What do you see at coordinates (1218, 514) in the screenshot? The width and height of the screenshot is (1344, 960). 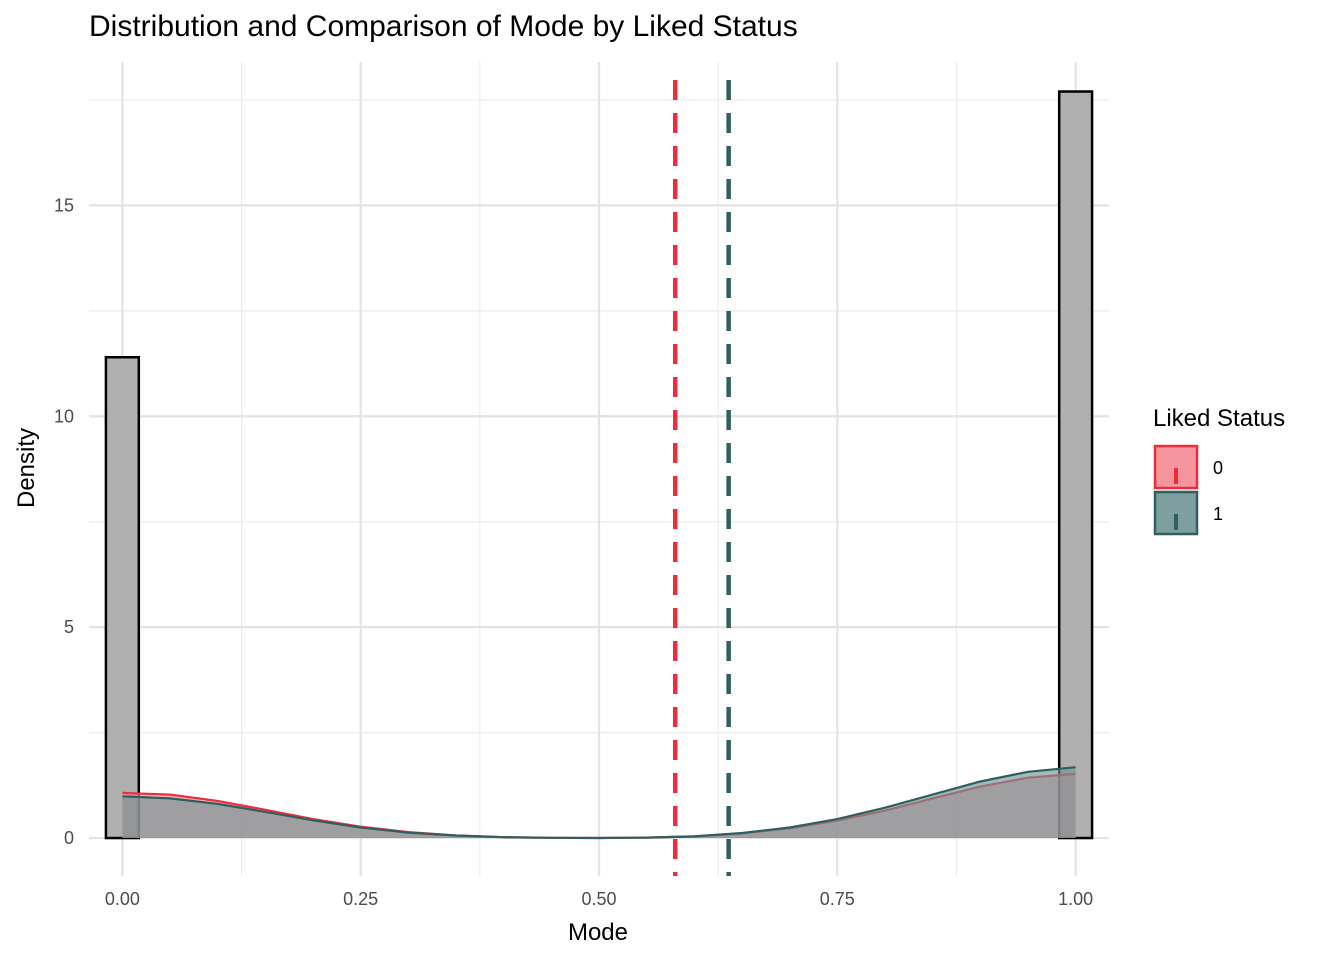 I see `legend-label-1: 1` at bounding box center [1218, 514].